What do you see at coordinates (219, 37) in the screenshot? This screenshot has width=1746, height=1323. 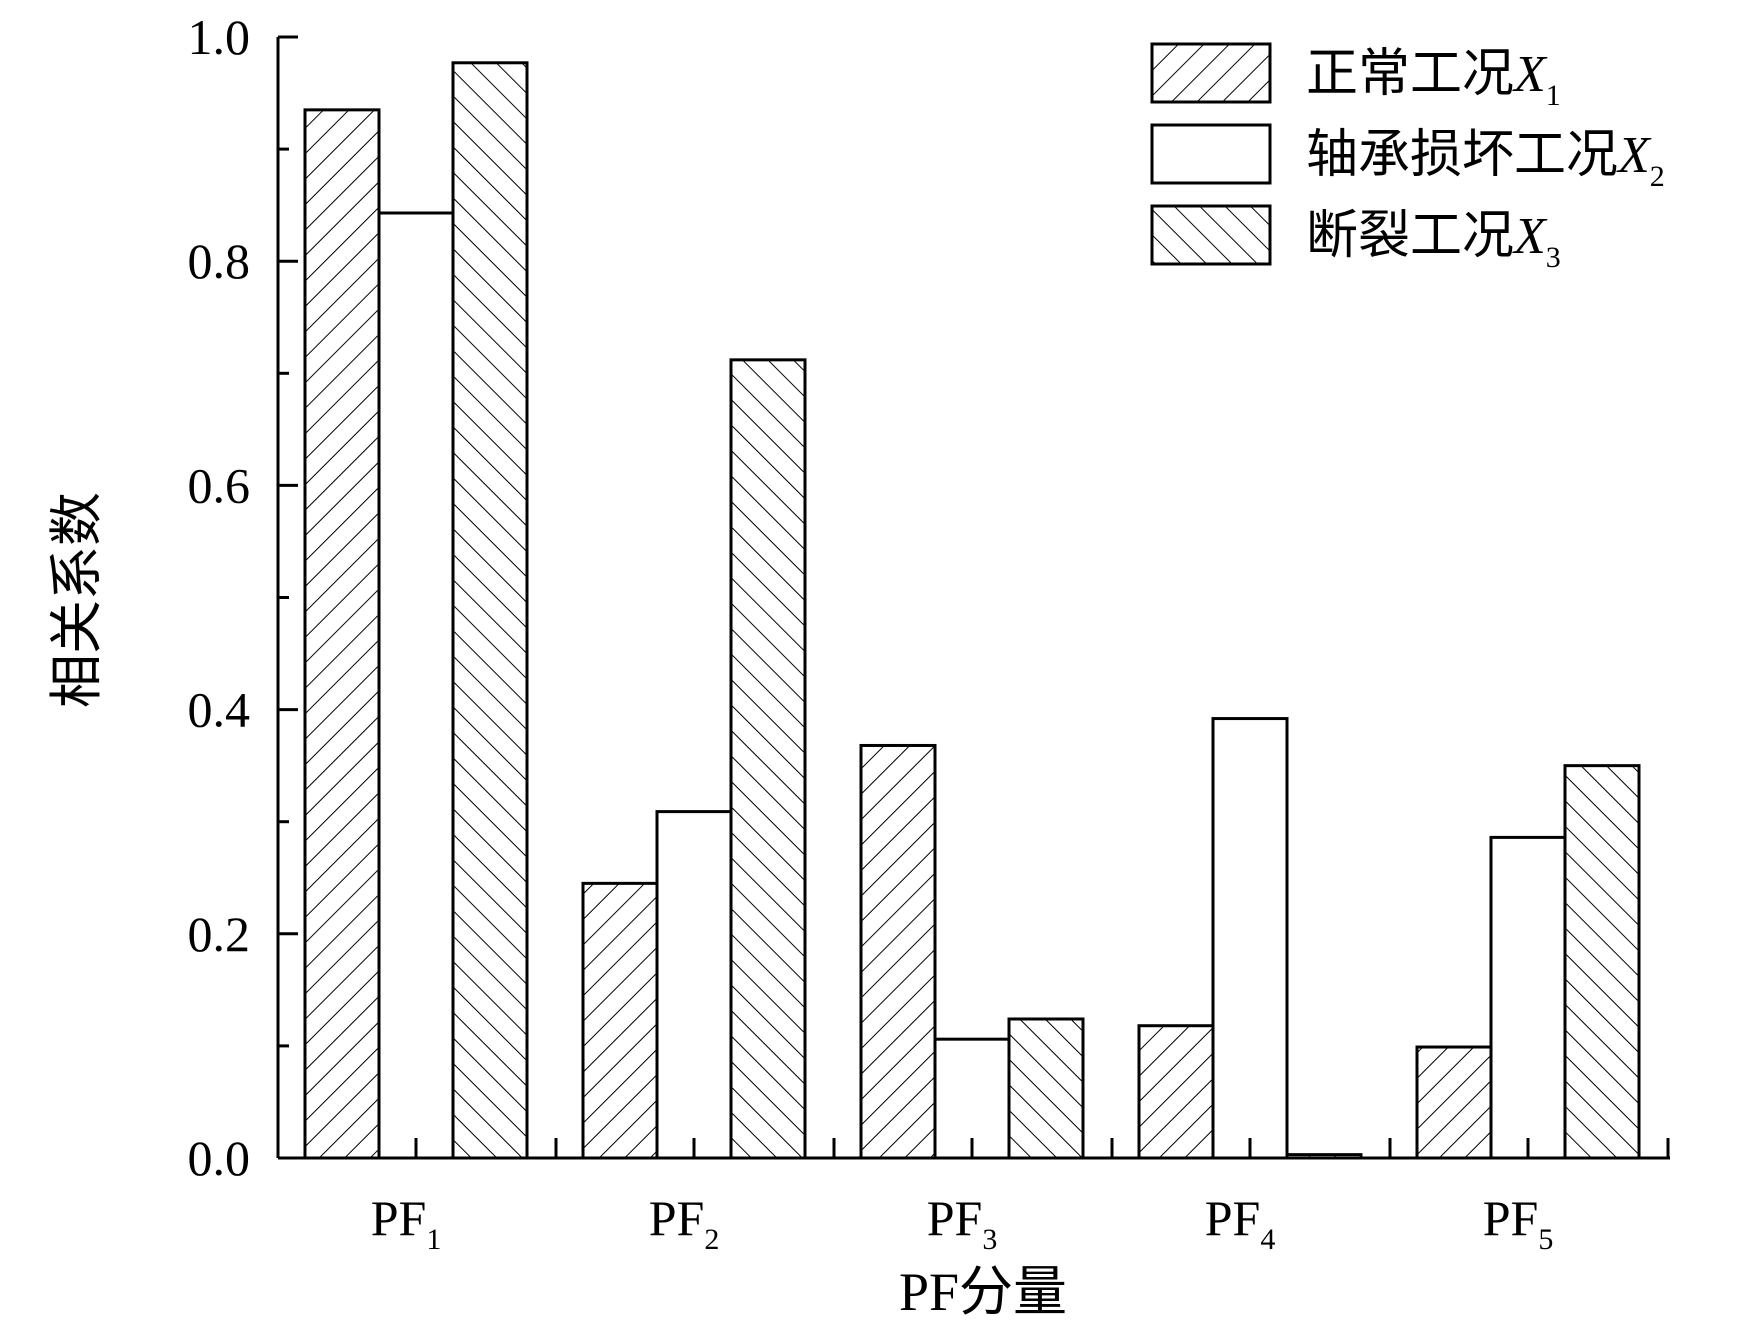 I see `y-tick-label: 1.0` at bounding box center [219, 37].